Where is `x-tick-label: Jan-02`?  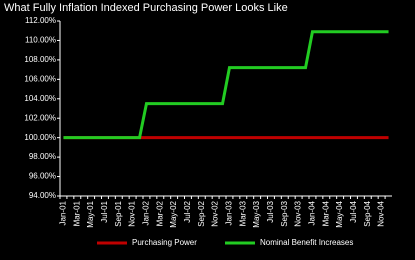
x-tick-label: Jan-02 is located at coordinates (146, 212).